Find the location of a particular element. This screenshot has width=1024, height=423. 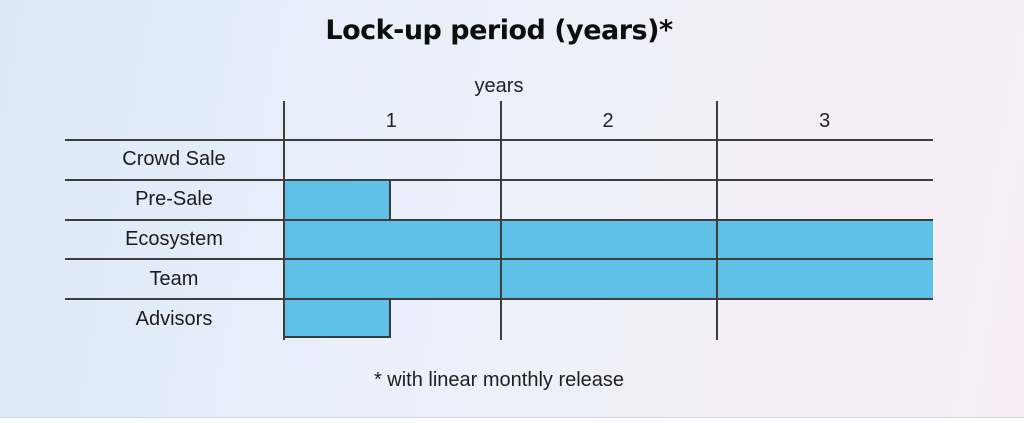

row-label-advisors: Advisors is located at coordinates (174, 318).